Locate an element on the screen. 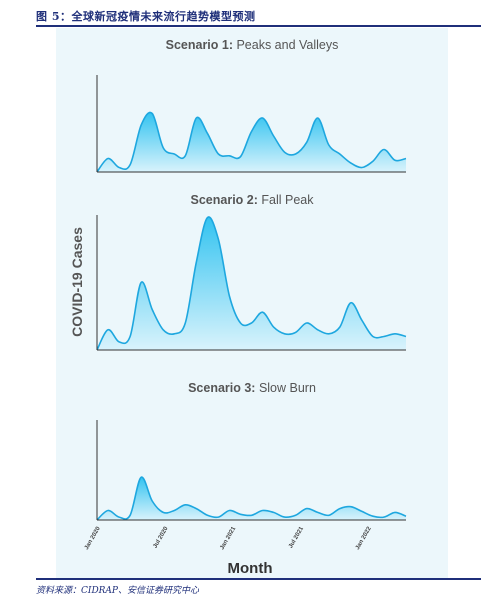  x-tick-label: Jul 2020 is located at coordinates (160, 537).